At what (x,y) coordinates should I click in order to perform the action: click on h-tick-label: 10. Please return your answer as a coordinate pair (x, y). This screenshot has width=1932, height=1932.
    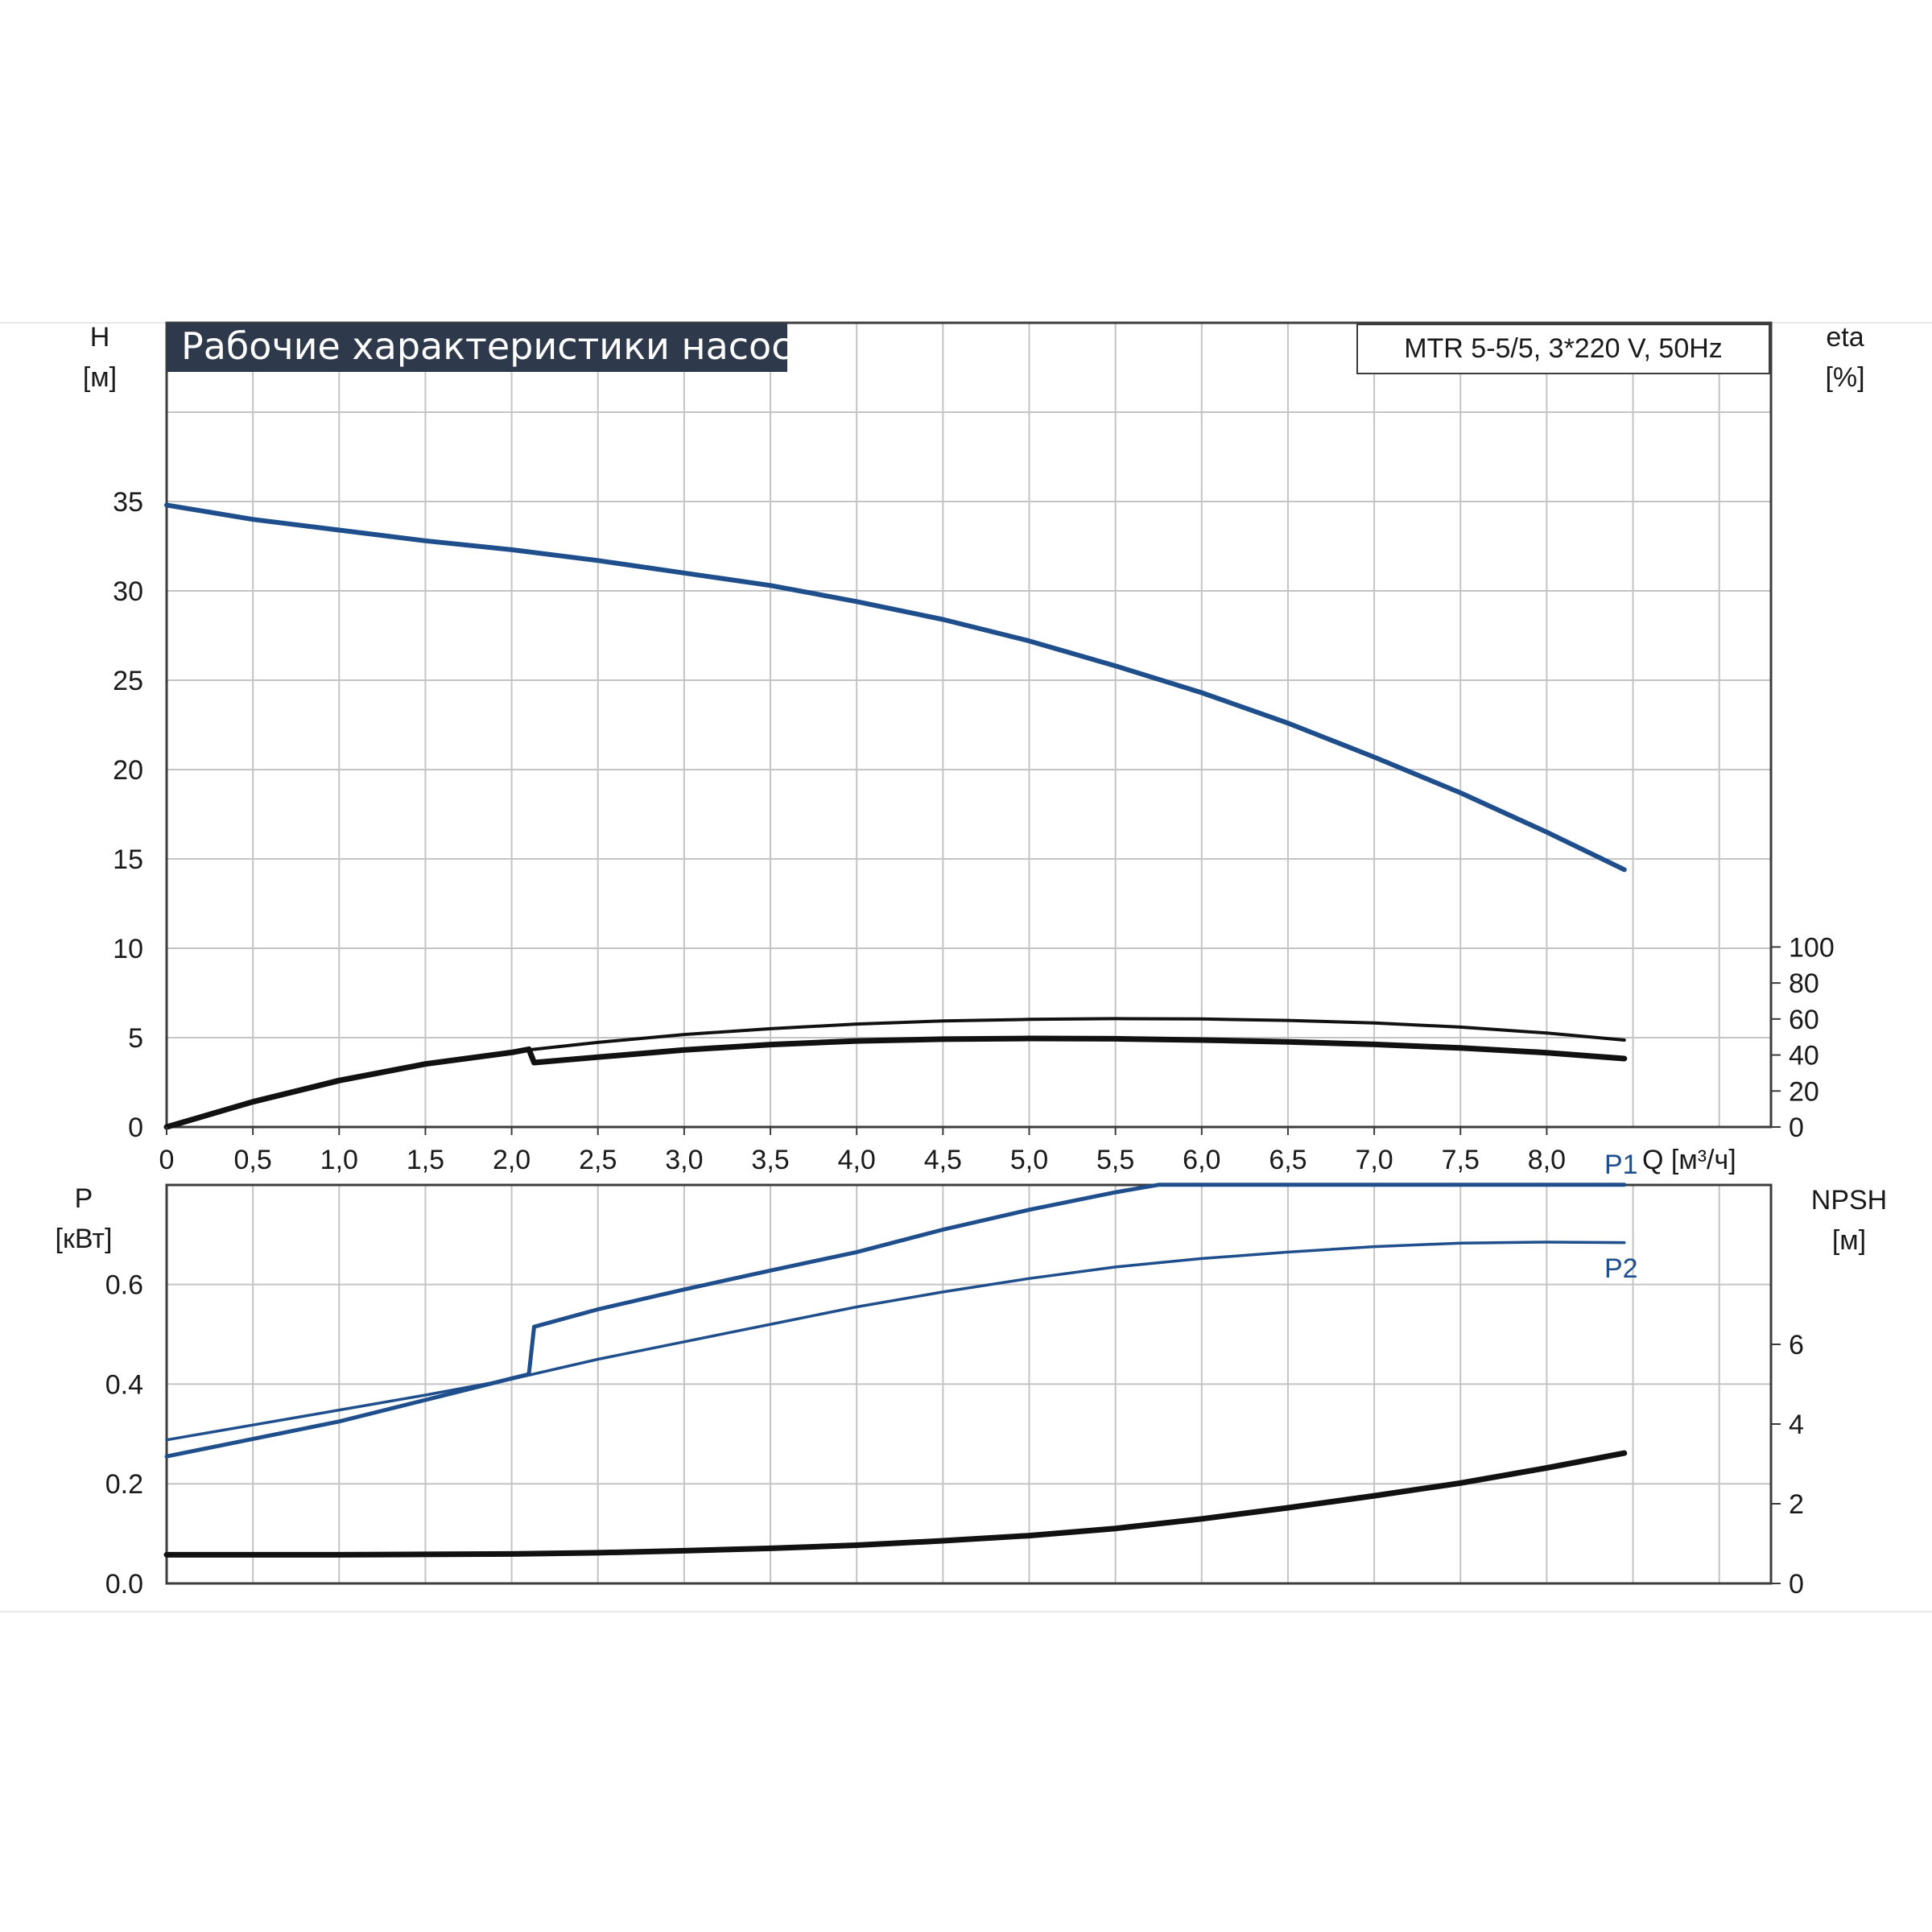
    Looking at the image, I should click on (128, 949).